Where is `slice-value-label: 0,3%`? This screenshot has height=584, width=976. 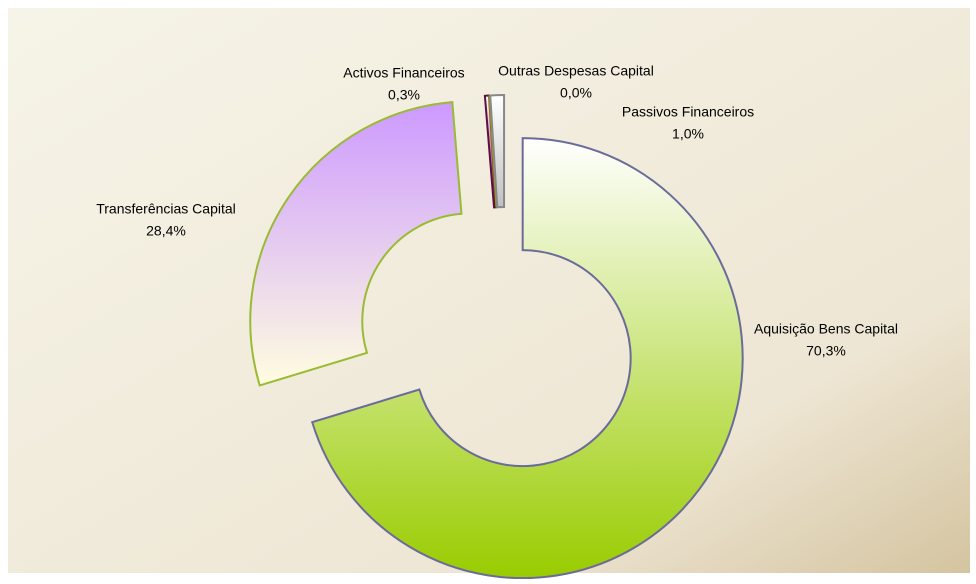 slice-value-label: 0,3% is located at coordinates (404, 95).